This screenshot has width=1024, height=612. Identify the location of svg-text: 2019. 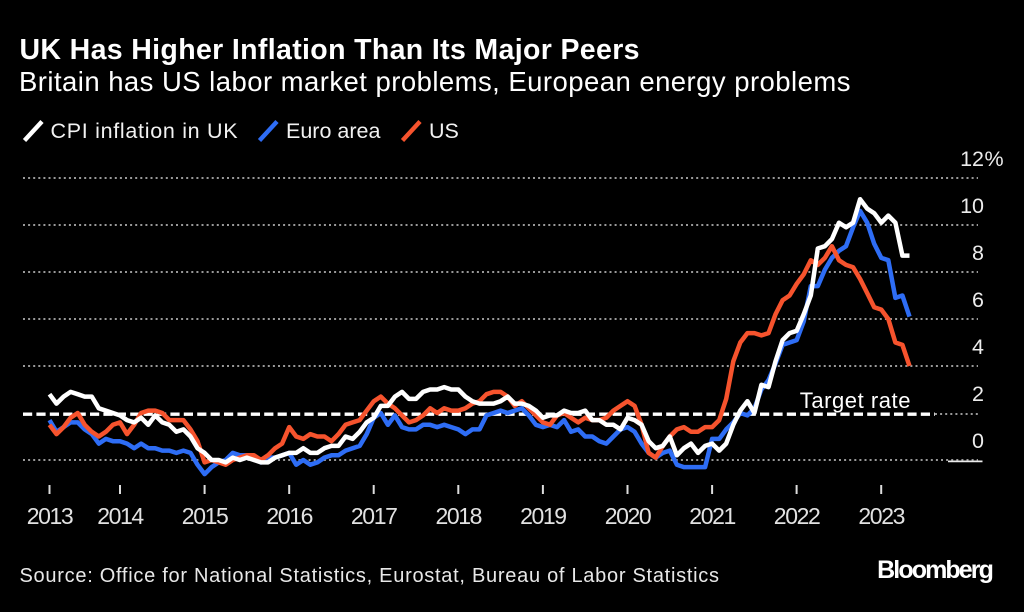
(543, 516).